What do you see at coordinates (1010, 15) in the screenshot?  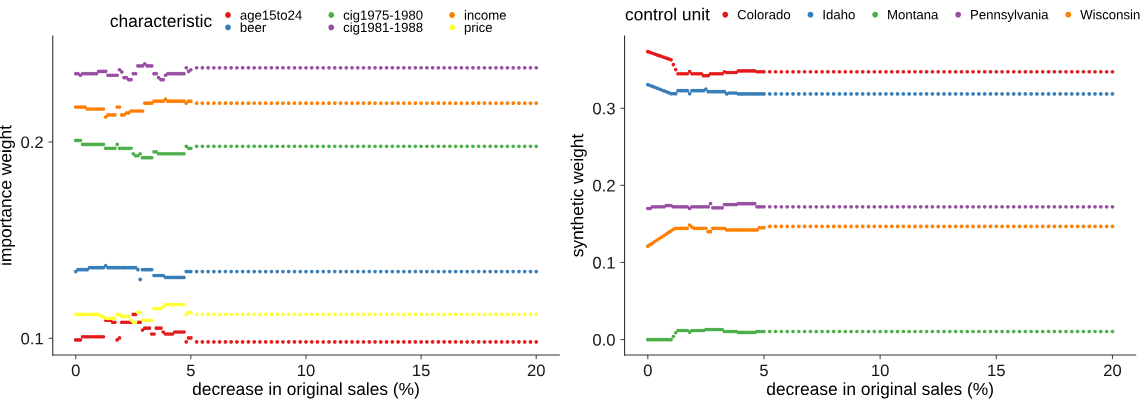 I see `legend-label: Pennsylvania` at bounding box center [1010, 15].